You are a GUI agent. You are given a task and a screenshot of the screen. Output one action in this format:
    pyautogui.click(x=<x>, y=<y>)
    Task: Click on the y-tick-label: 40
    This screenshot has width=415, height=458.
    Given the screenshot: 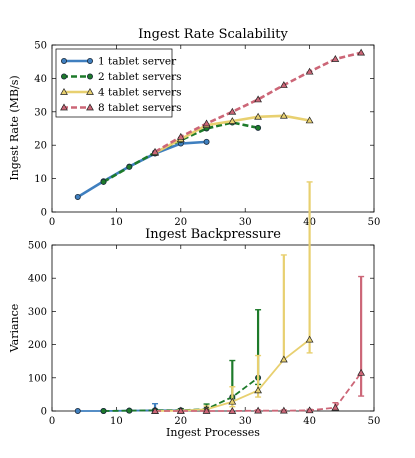 What is the action you would take?
    pyautogui.click(x=40, y=79)
    